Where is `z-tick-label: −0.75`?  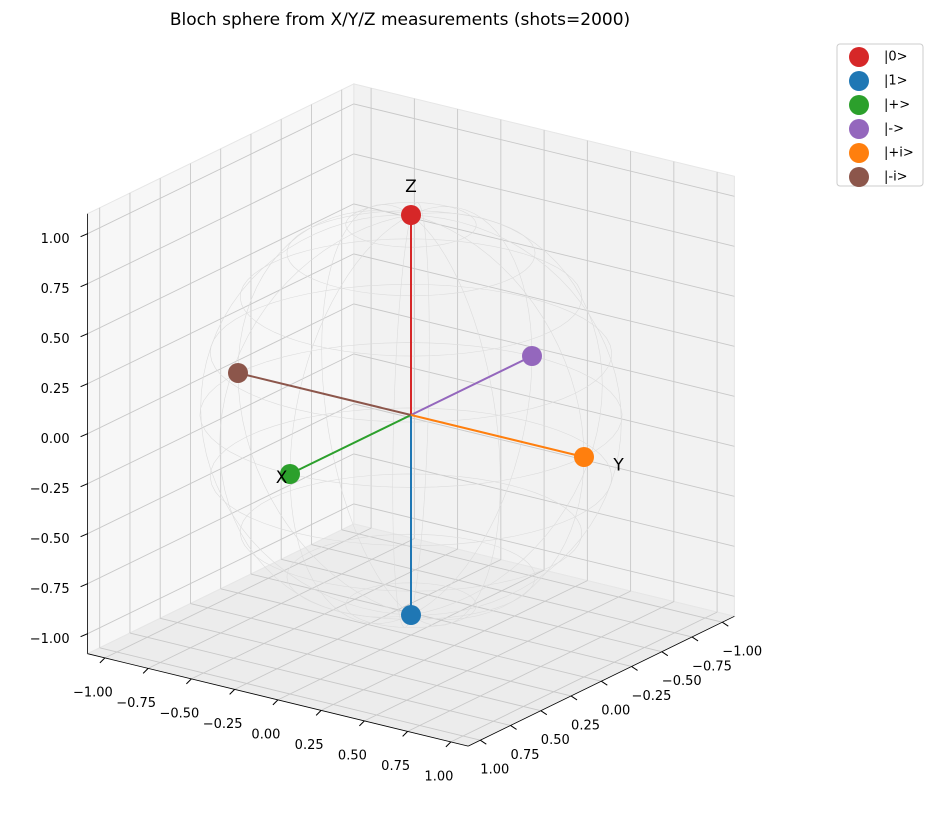
z-tick-label: −0.75 is located at coordinates (50, 589).